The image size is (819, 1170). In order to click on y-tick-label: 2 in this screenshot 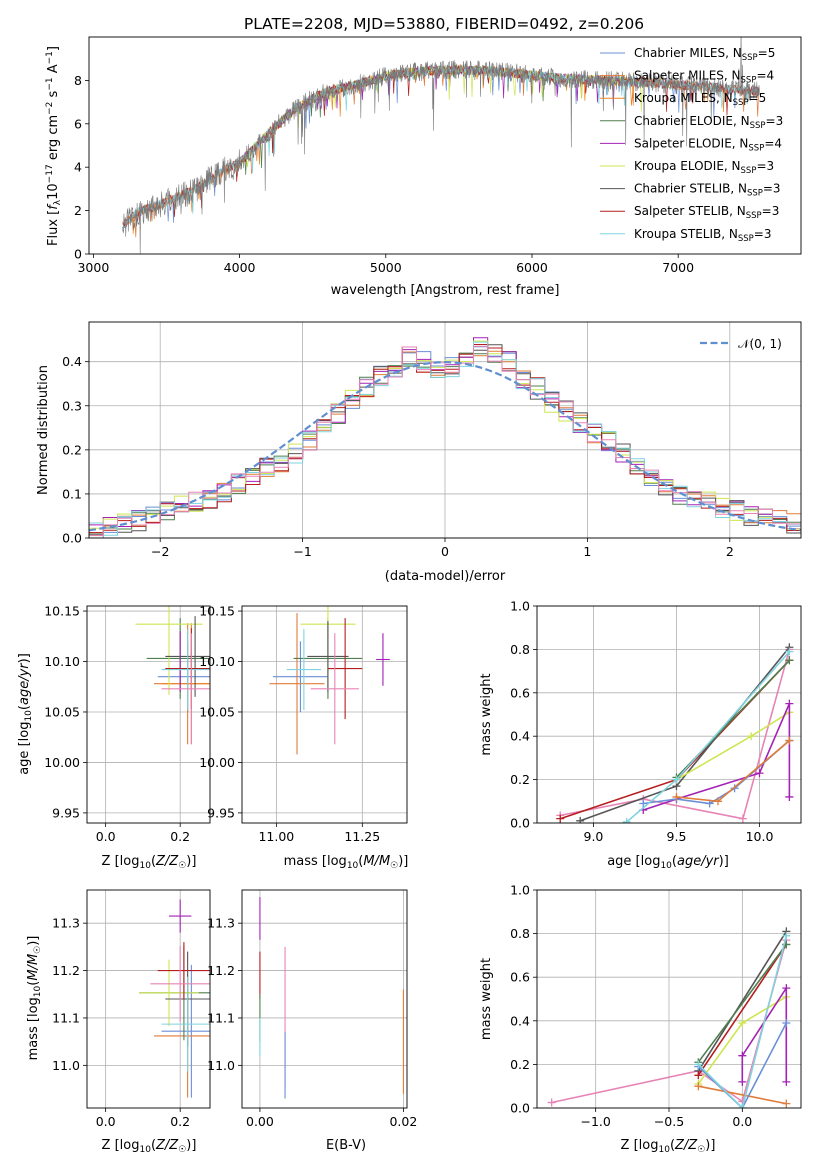, I will do `click(78, 210)`.